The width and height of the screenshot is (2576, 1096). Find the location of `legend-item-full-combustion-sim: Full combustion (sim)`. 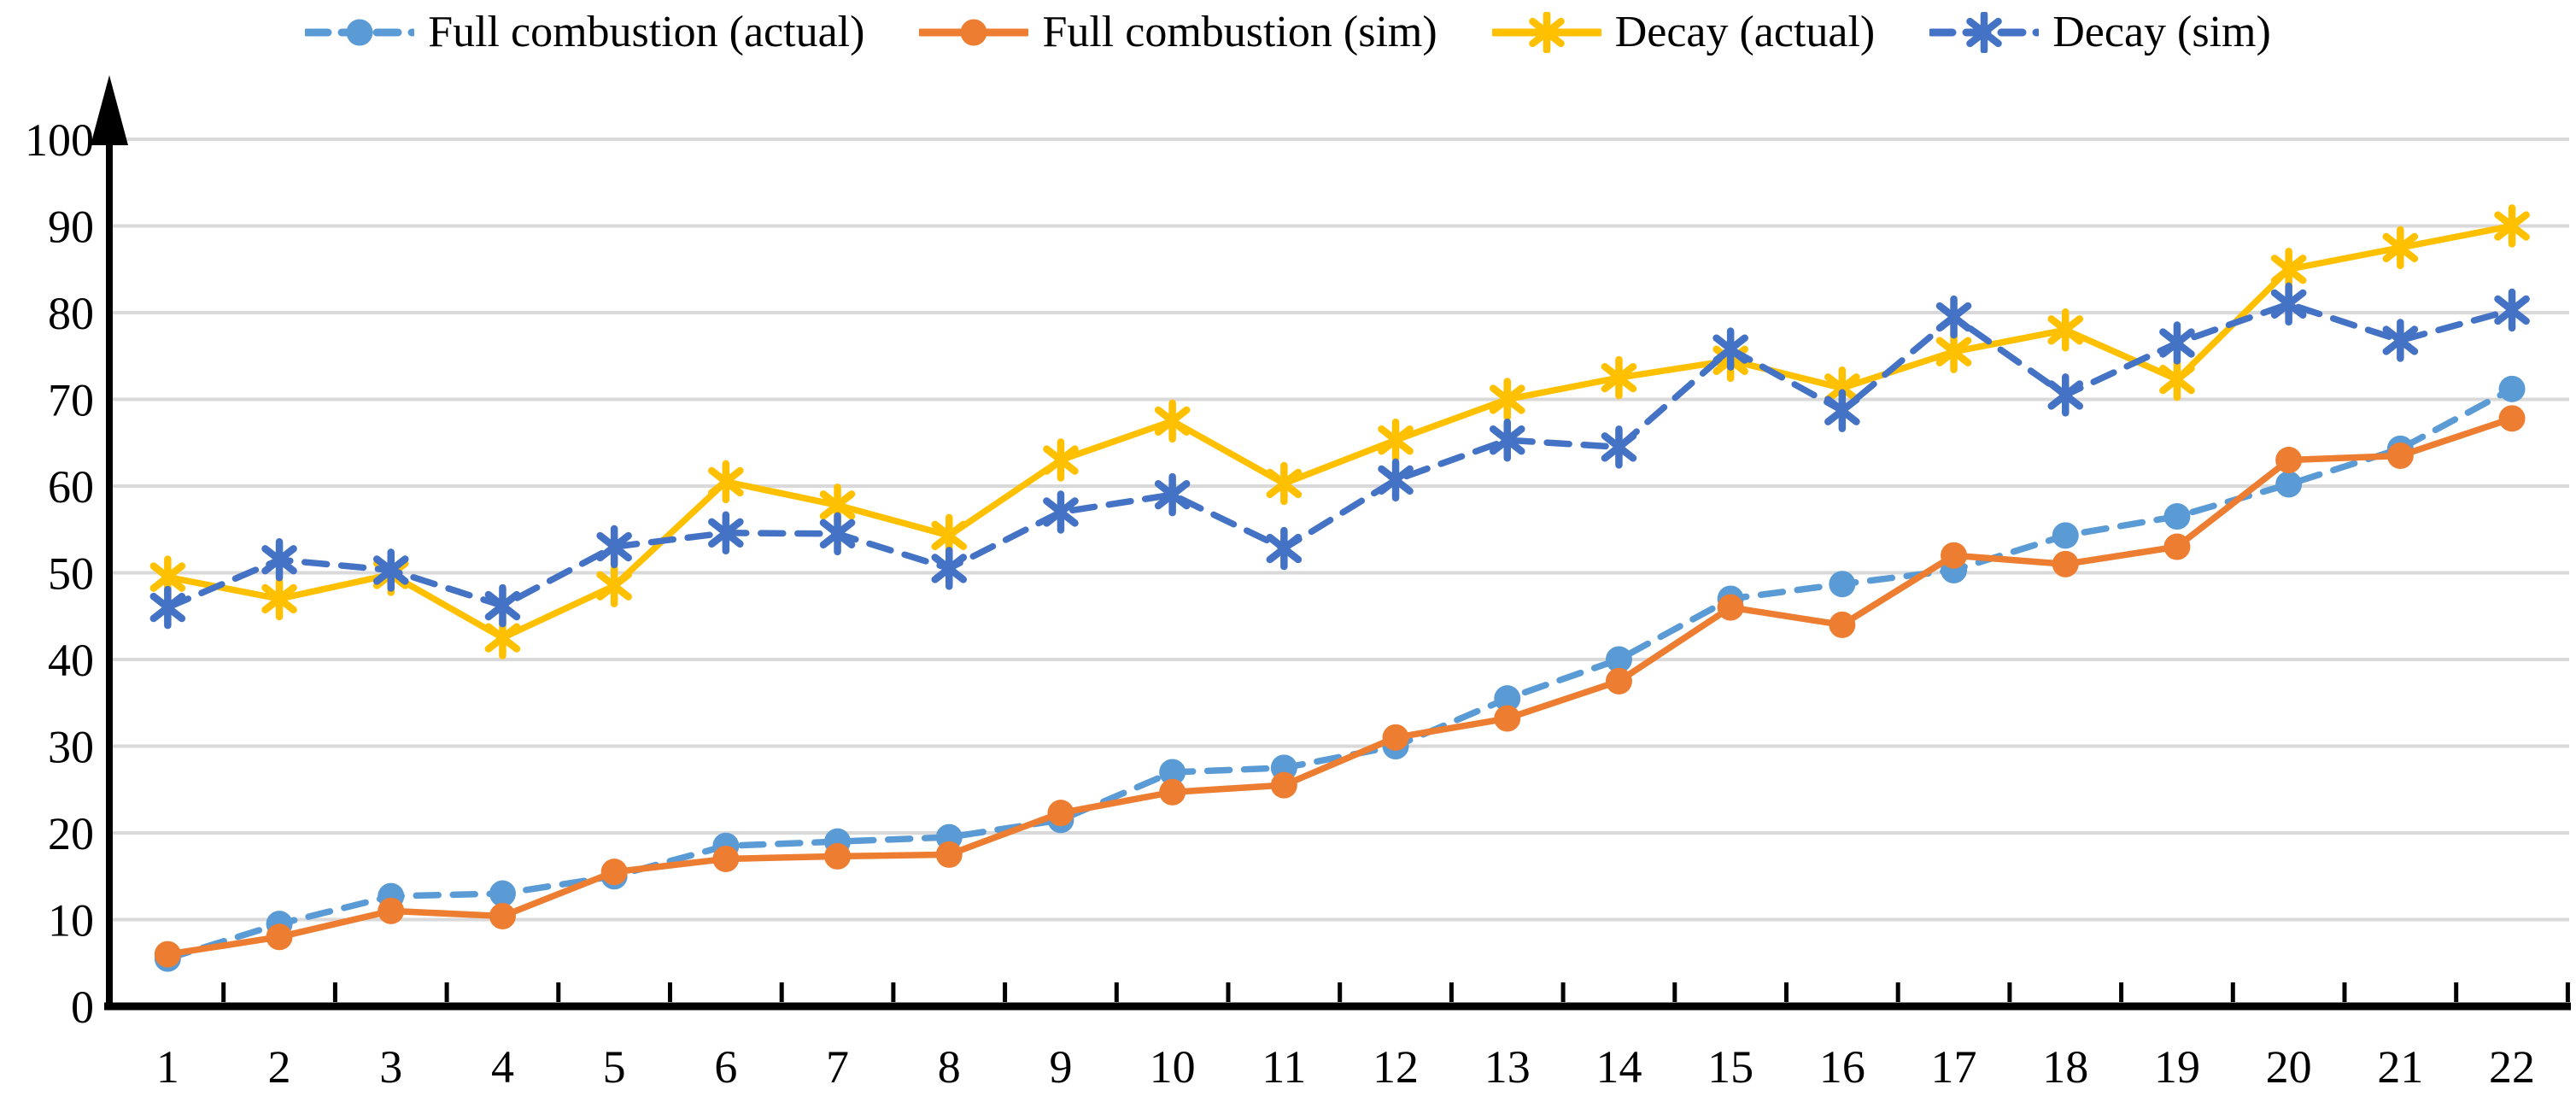

legend-item-full-combustion-sim: Full combustion (sim) is located at coordinates (1178, 32).